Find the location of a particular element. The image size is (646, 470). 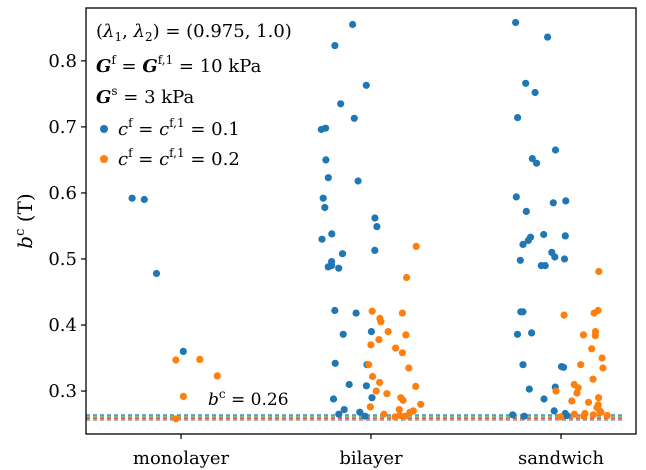

legend-label-series-2: cf = cf,1 = 0.2 is located at coordinates (179, 158).